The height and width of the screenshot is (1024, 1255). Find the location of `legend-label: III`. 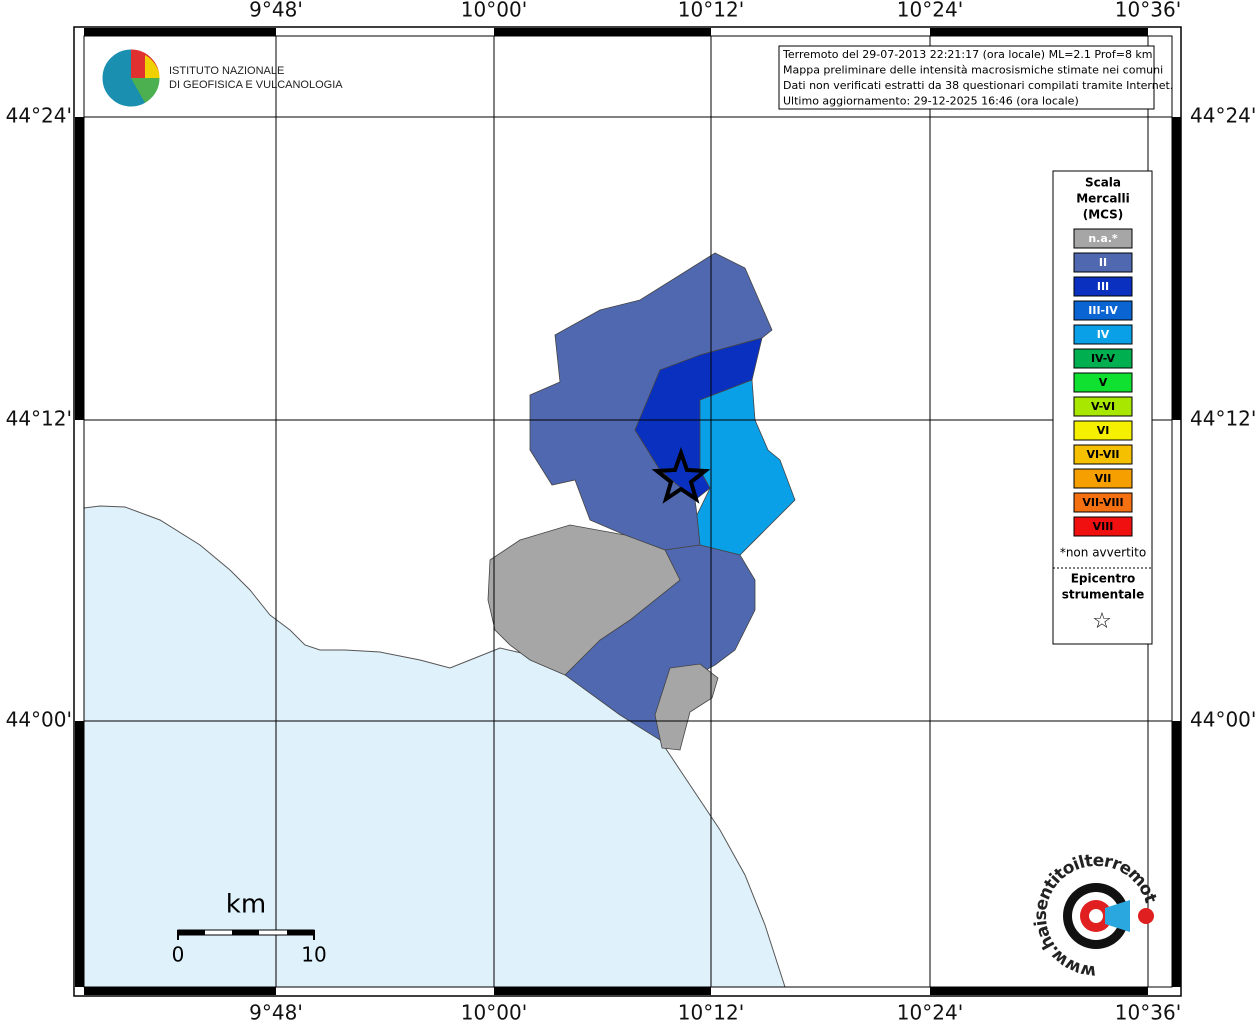

legend-label: III is located at coordinates (1103, 286).